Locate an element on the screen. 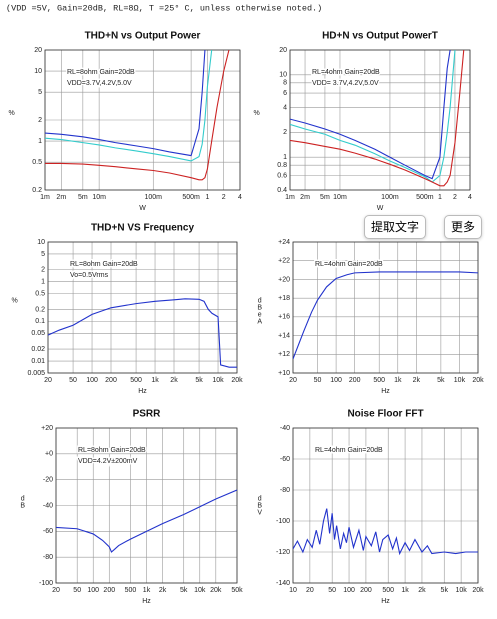  chart-title: THD+N vs Output Power is located at coordinates (143, 36).